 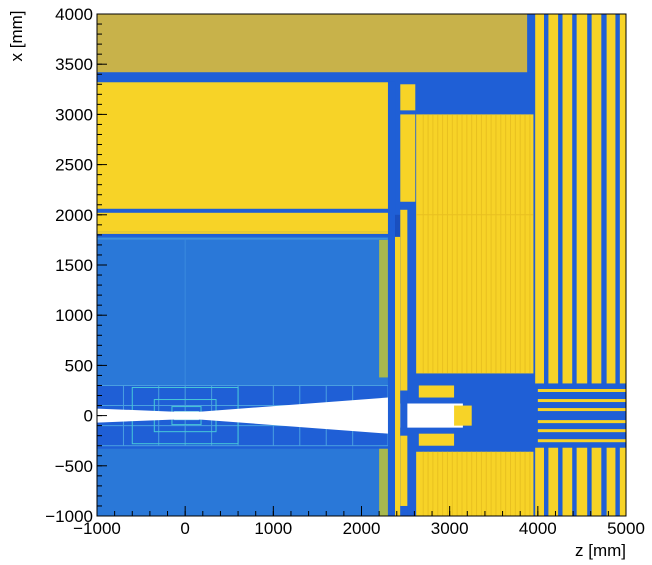 What do you see at coordinates (79, 365) in the screenshot?
I see `y-tick-label: 500` at bounding box center [79, 365].